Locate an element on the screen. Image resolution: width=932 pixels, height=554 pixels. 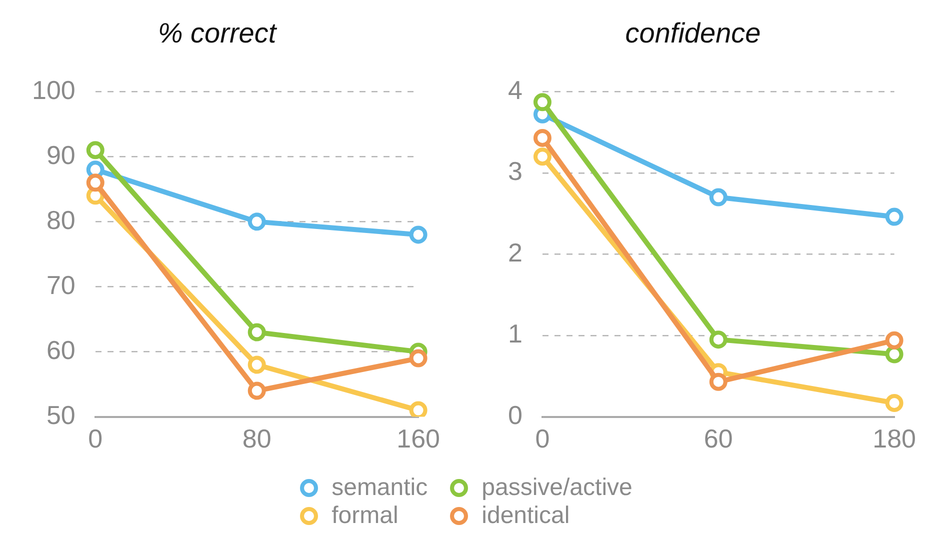
x-tick-label: 60 is located at coordinates (718, 439).